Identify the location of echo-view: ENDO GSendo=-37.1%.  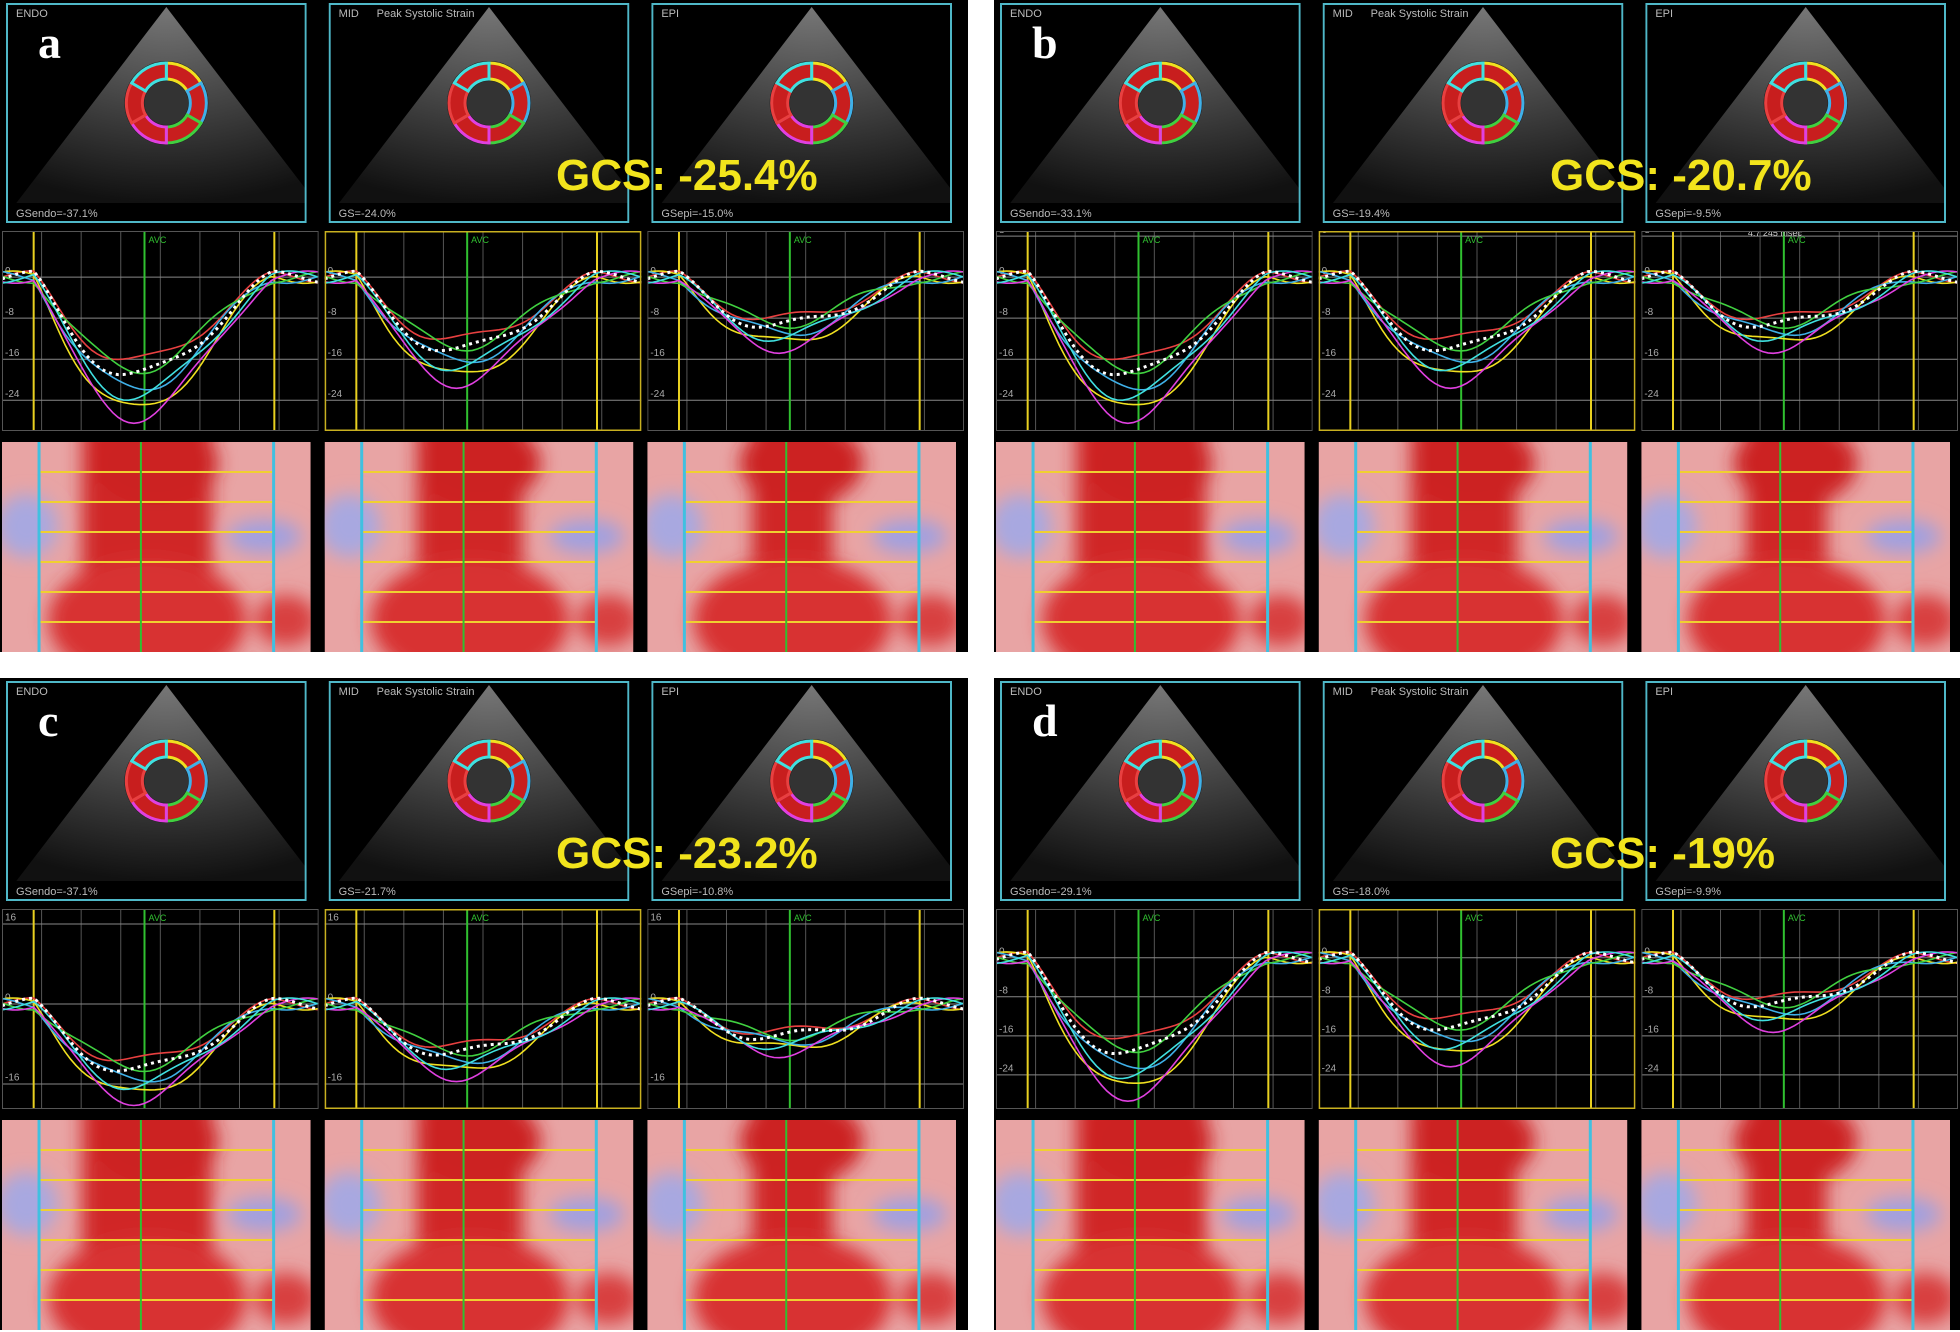
(156, 113).